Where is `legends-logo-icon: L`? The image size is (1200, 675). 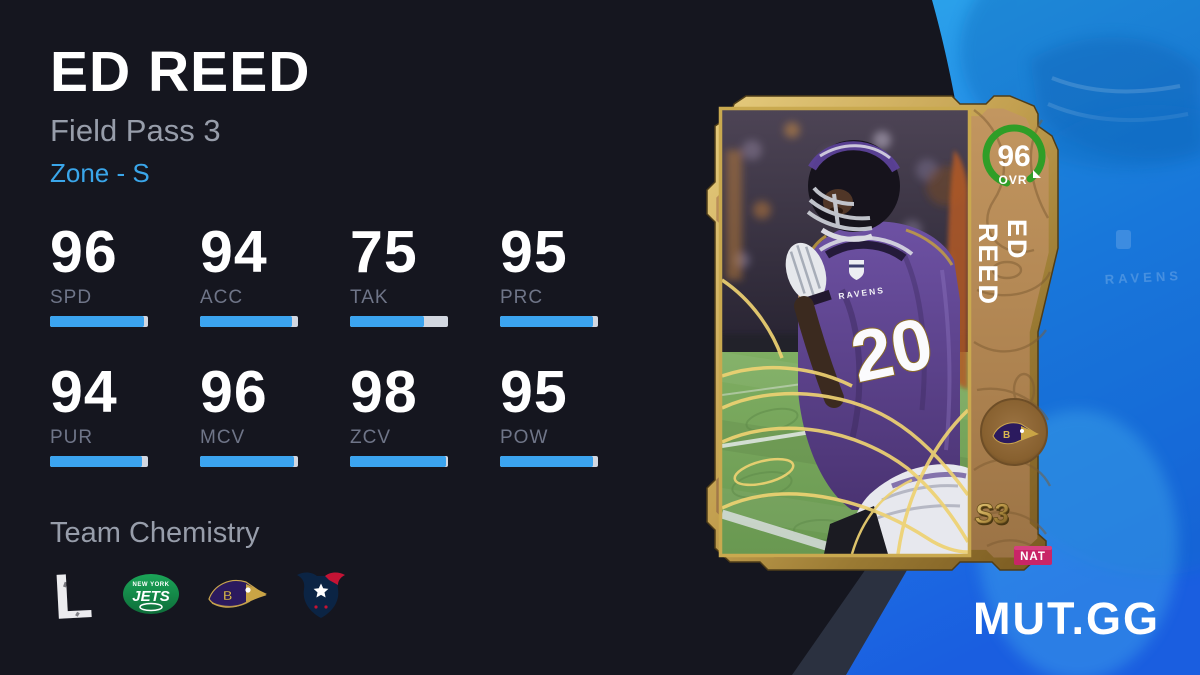
legends-logo-icon: L is located at coordinates (73, 595).